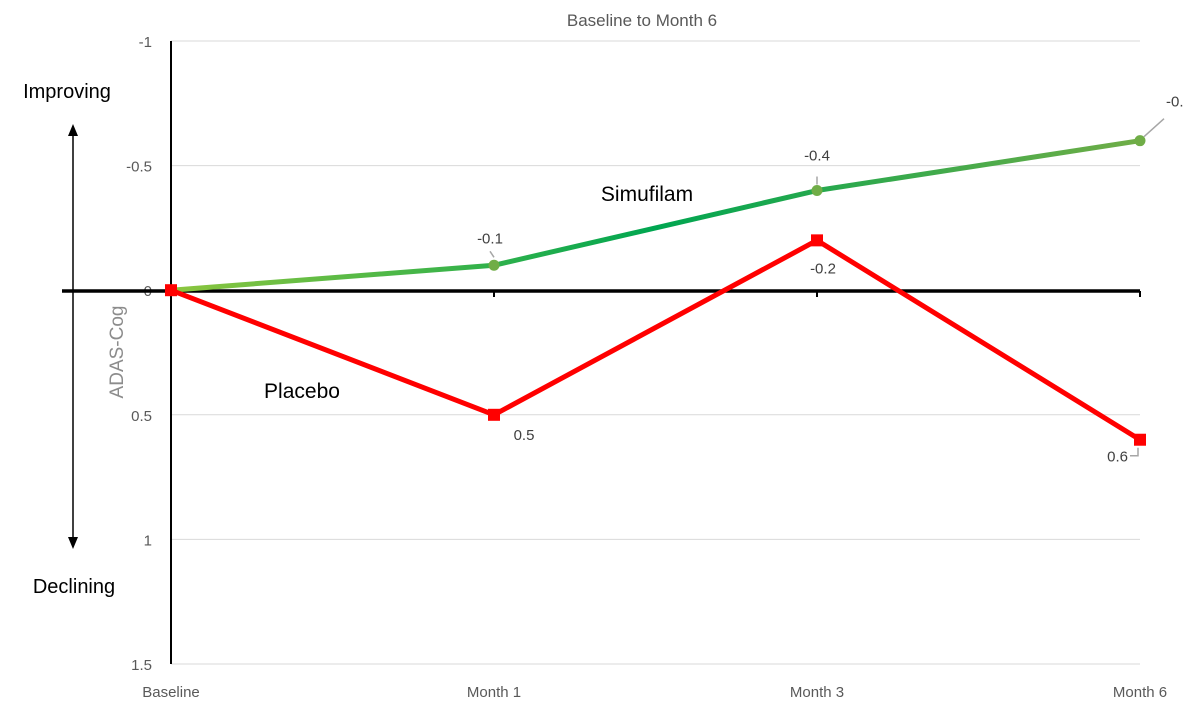  What do you see at coordinates (117, 352) in the screenshot?
I see `y-axis-title: ADAS-Cog` at bounding box center [117, 352].